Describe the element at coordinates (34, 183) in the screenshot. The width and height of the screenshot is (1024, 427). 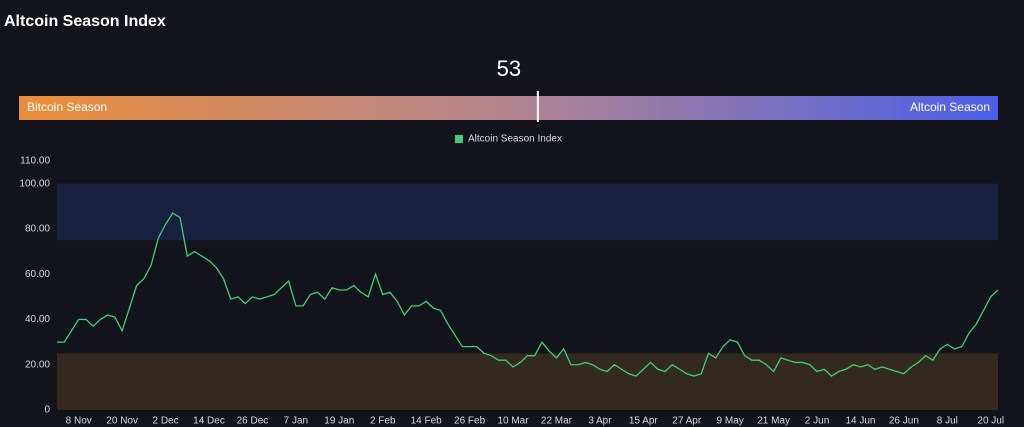
I see `y-tick-label: 100.00` at that location.